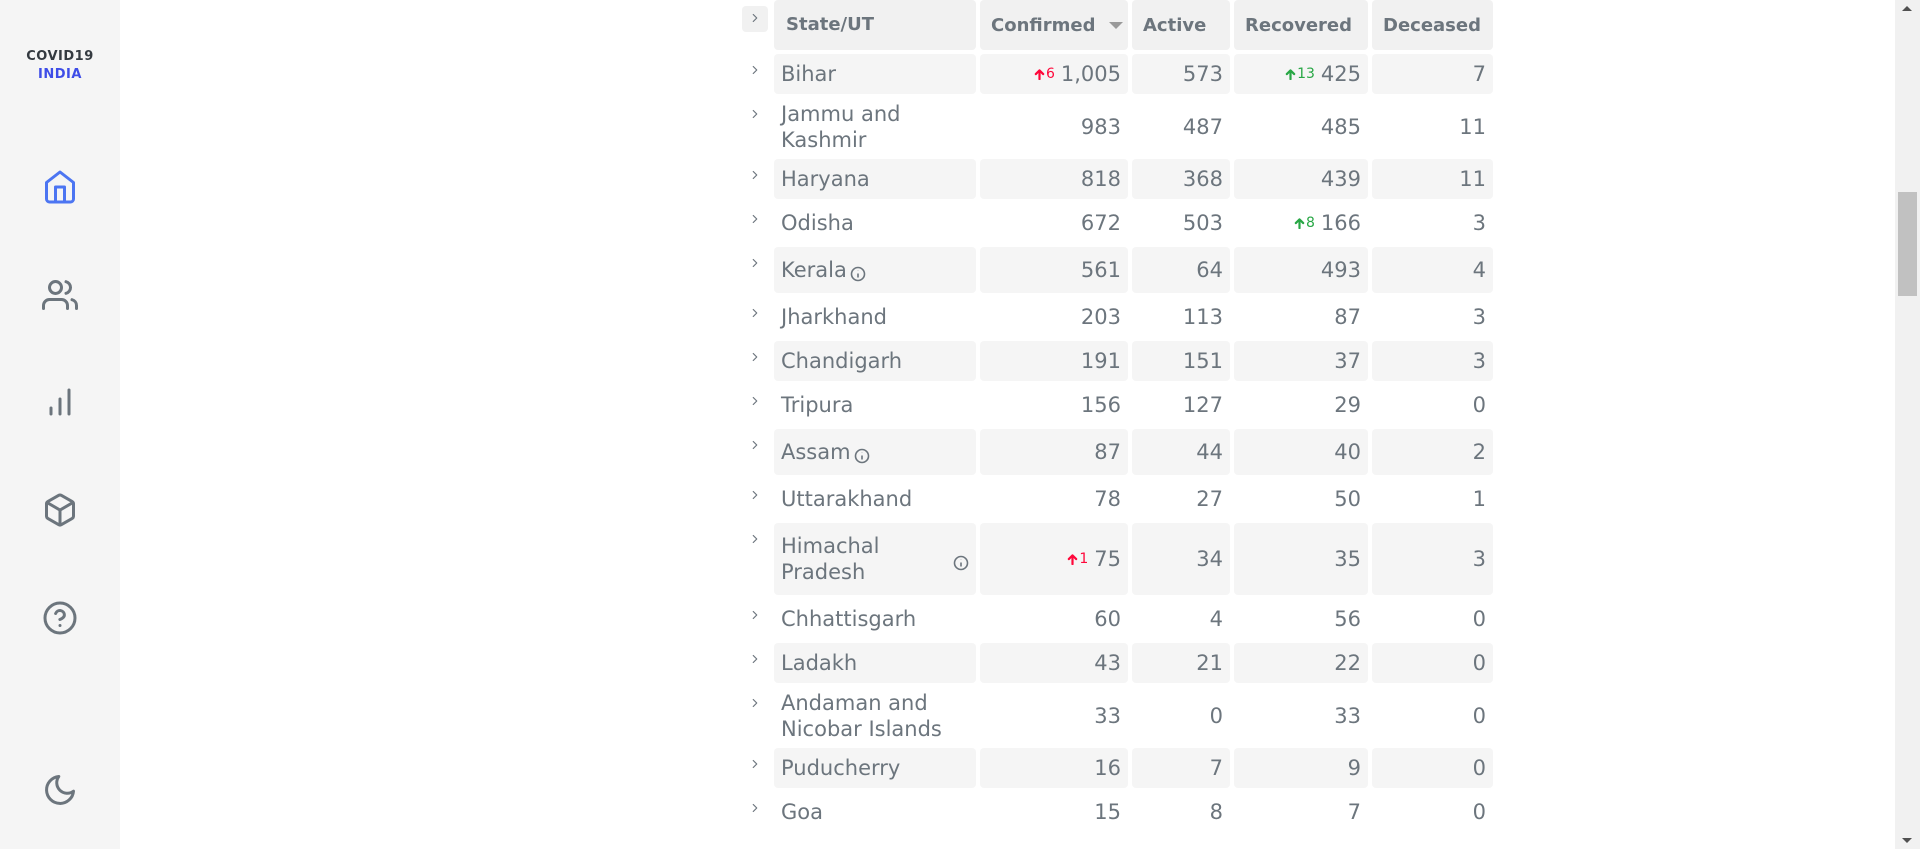  What do you see at coordinates (875, 223) in the screenshot?
I see `state-name-cell: Odisha` at bounding box center [875, 223].